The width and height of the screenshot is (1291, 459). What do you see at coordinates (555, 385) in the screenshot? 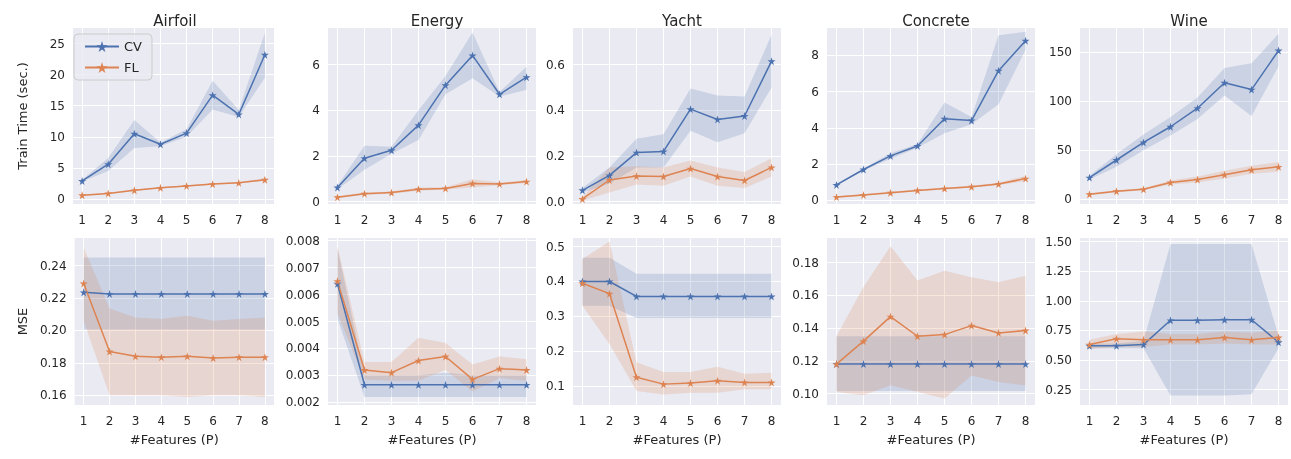
I see `y-tick-label: 0.1` at bounding box center [555, 385].